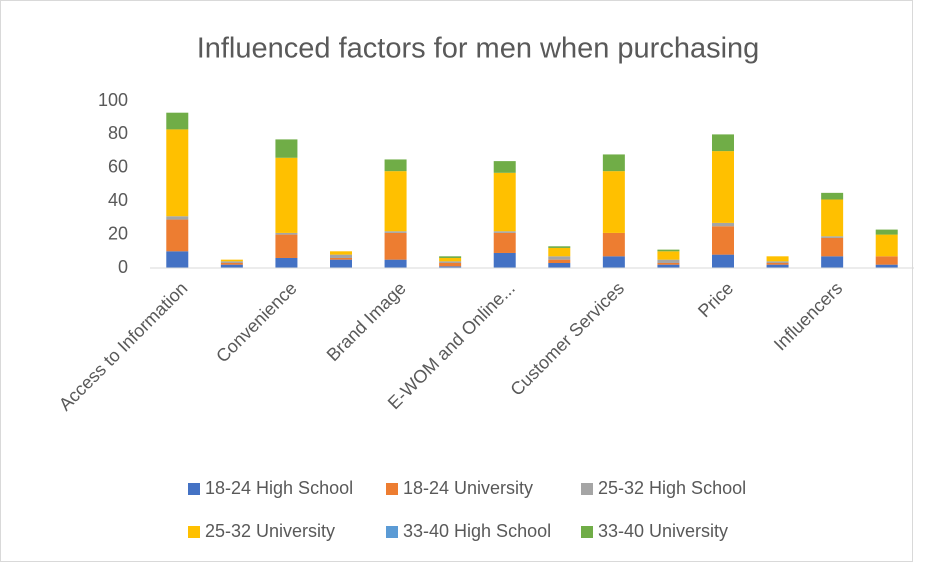  Describe the element at coordinates (118, 133) in the screenshot. I see `y-tick-label: 80` at that location.